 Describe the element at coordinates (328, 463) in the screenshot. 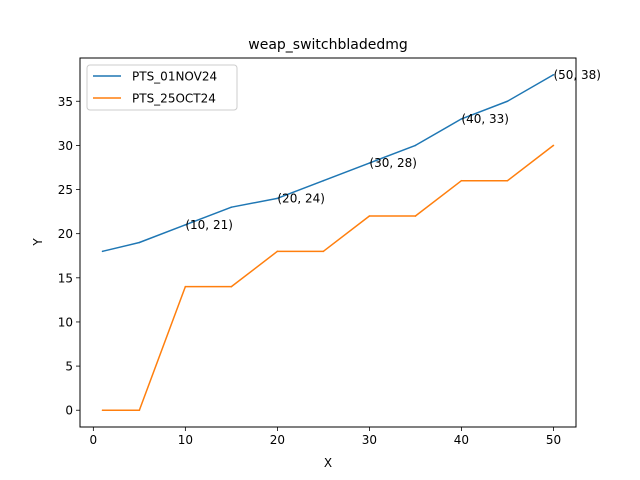

I see `x-axis-label: X` at that location.